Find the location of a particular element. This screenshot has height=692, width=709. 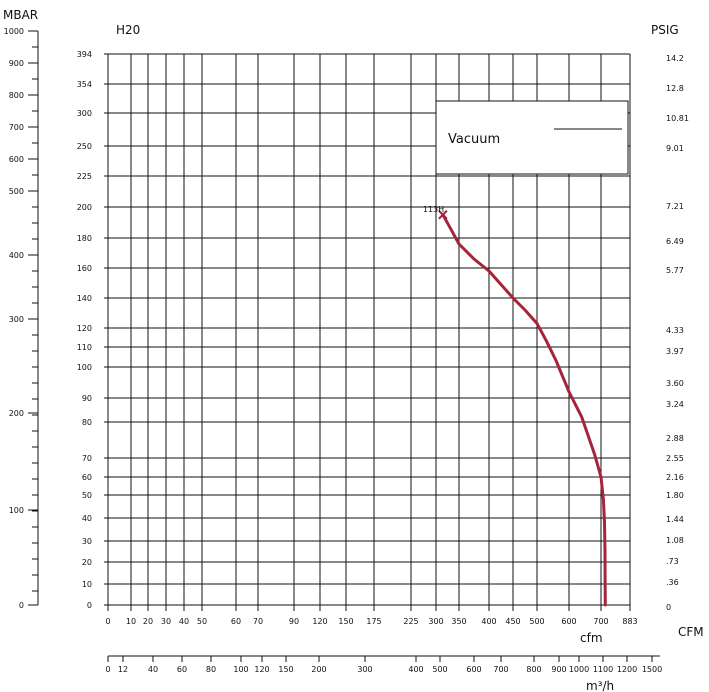

cfm-tick-label: 120 is located at coordinates (319, 621).